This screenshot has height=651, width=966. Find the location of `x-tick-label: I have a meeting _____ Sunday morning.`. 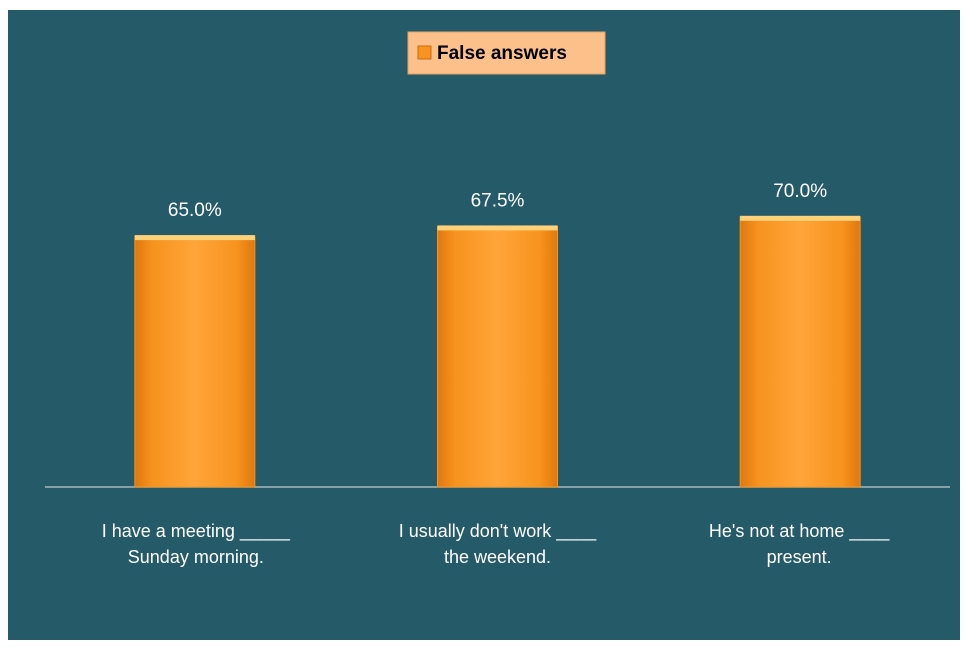

x-tick-label: I have a meeting _____ Sunday morning. is located at coordinates (195, 544).